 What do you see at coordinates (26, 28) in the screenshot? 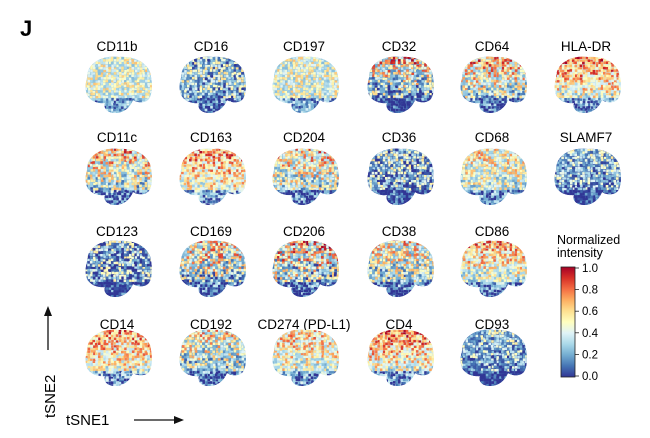
I see `panel-label: J` at bounding box center [26, 28].